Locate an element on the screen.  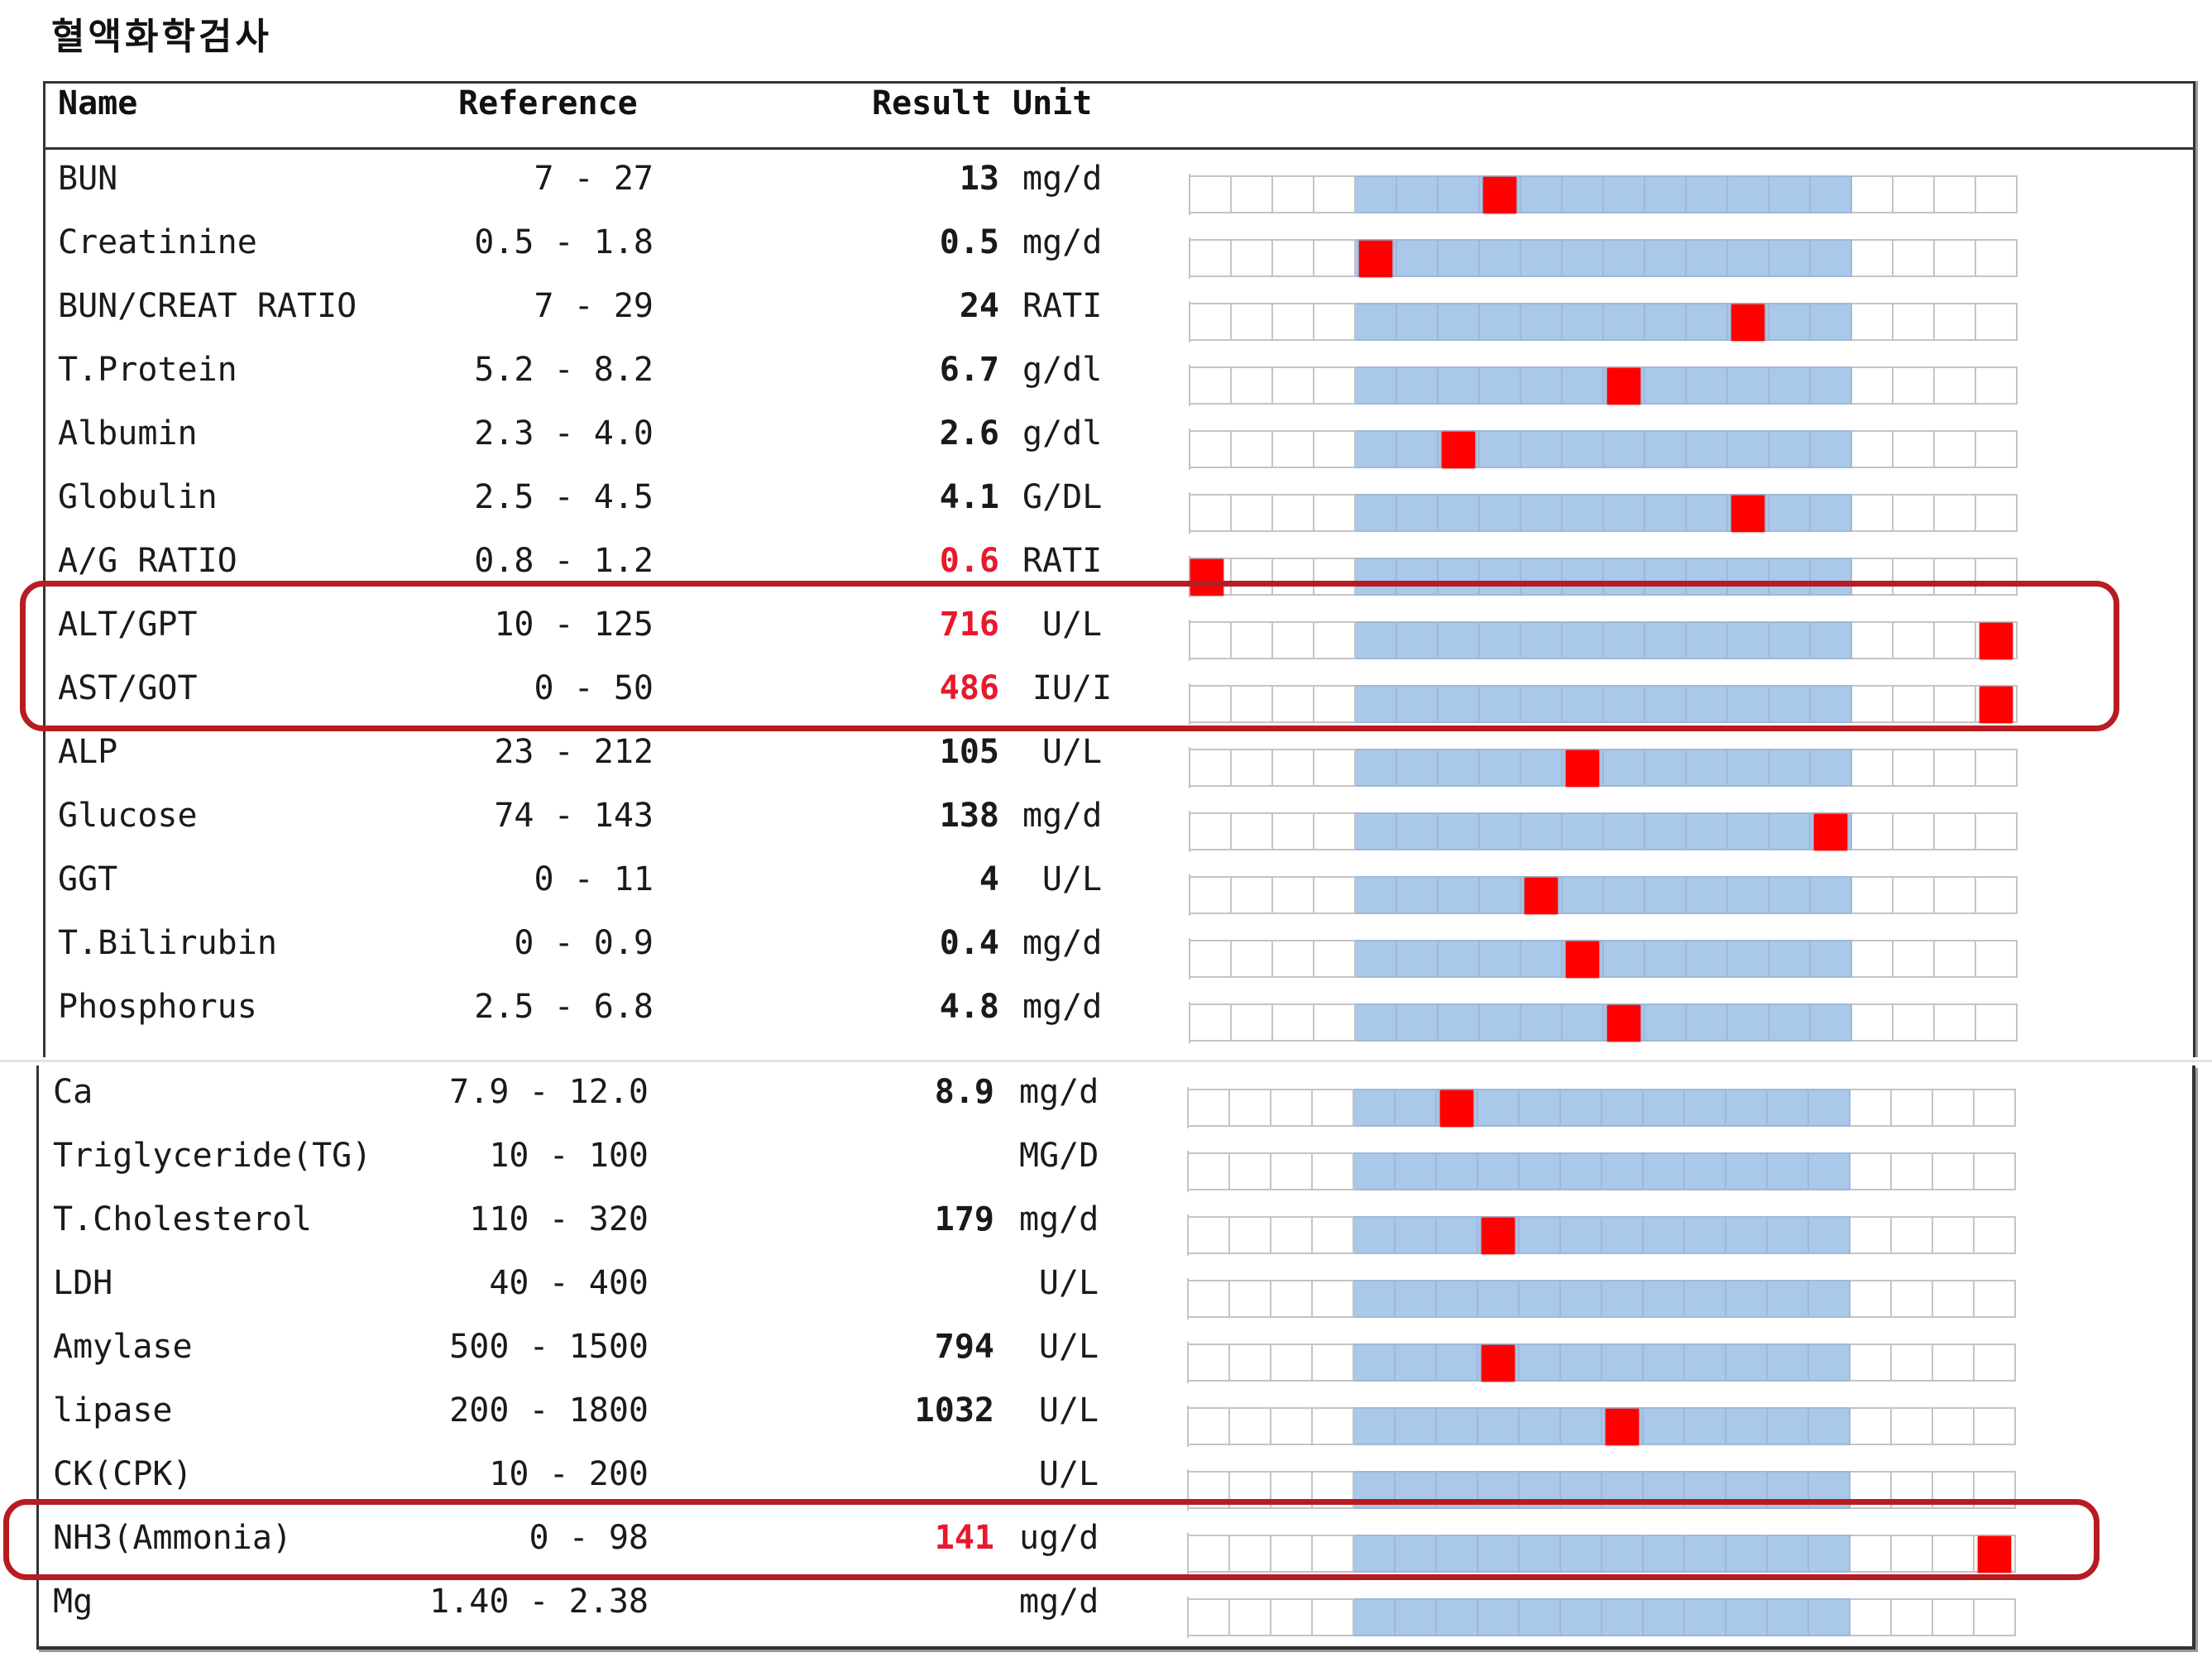
unit: mg/d is located at coordinates (1062, 179).